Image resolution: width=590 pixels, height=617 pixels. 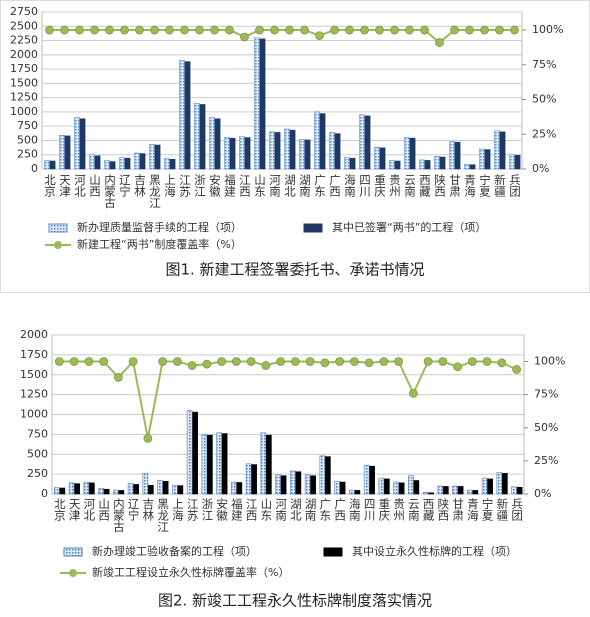 I want to click on y2-tick-label: 50%, so click(x=544, y=99).